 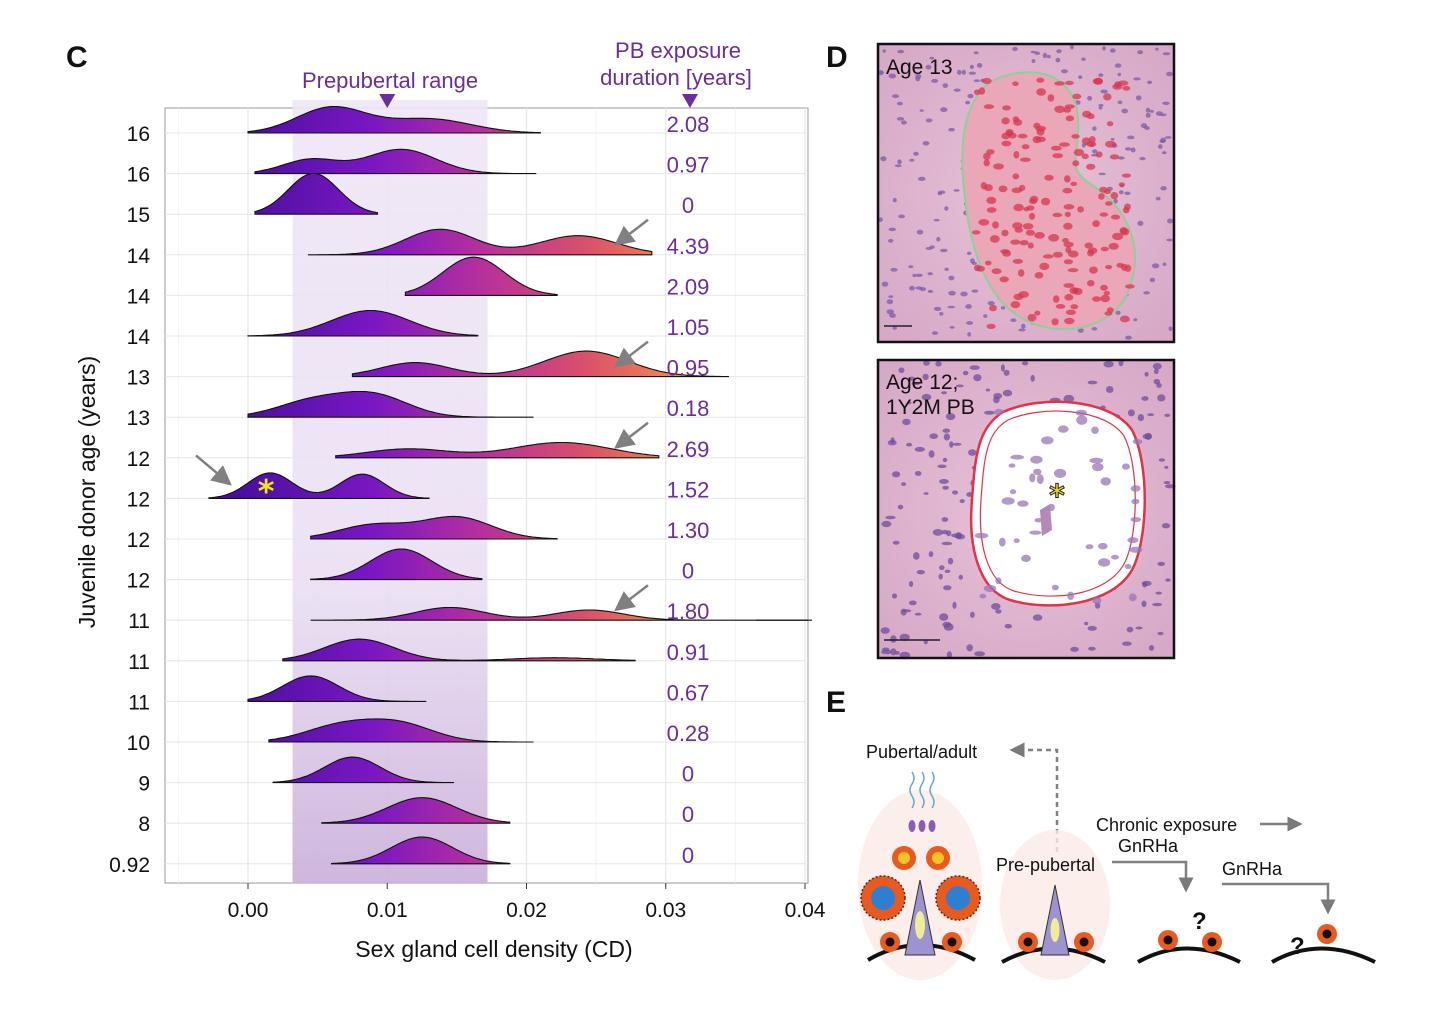 What do you see at coordinates (688, 774) in the screenshot?
I see `pb-label-16: 0` at bounding box center [688, 774].